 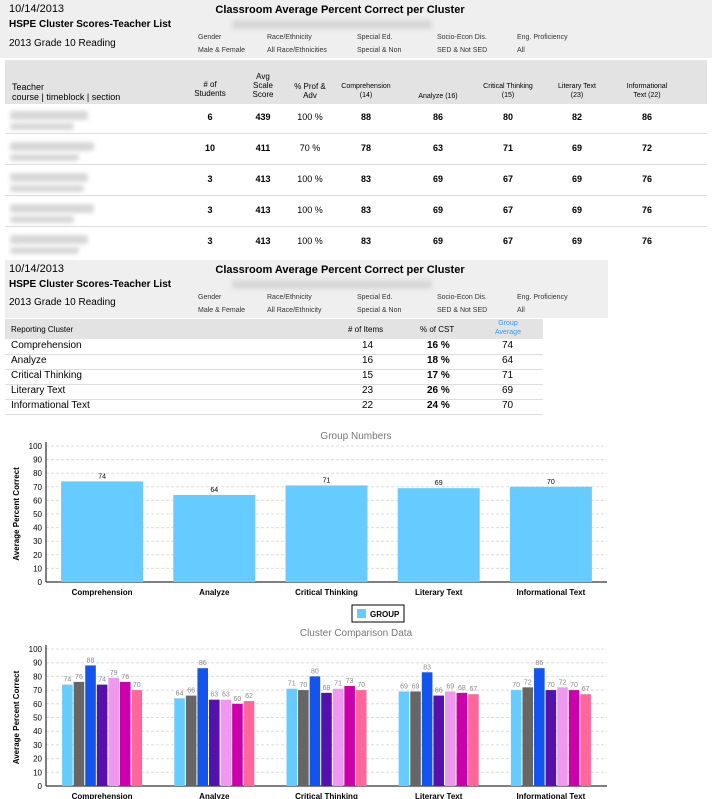 I want to click on cluster-cell-items: 23, so click(x=367, y=390).